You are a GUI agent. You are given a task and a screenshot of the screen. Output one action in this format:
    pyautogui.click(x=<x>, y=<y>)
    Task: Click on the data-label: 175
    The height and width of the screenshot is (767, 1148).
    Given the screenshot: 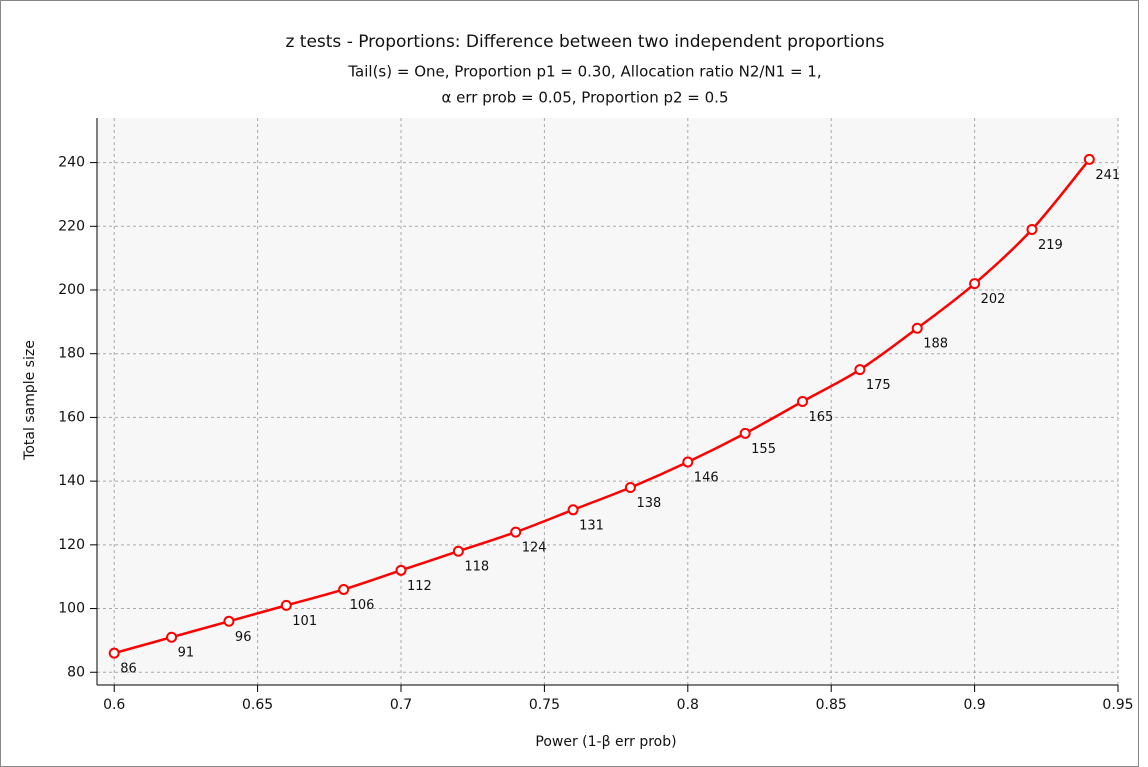 What is the action you would take?
    pyautogui.click(x=878, y=385)
    